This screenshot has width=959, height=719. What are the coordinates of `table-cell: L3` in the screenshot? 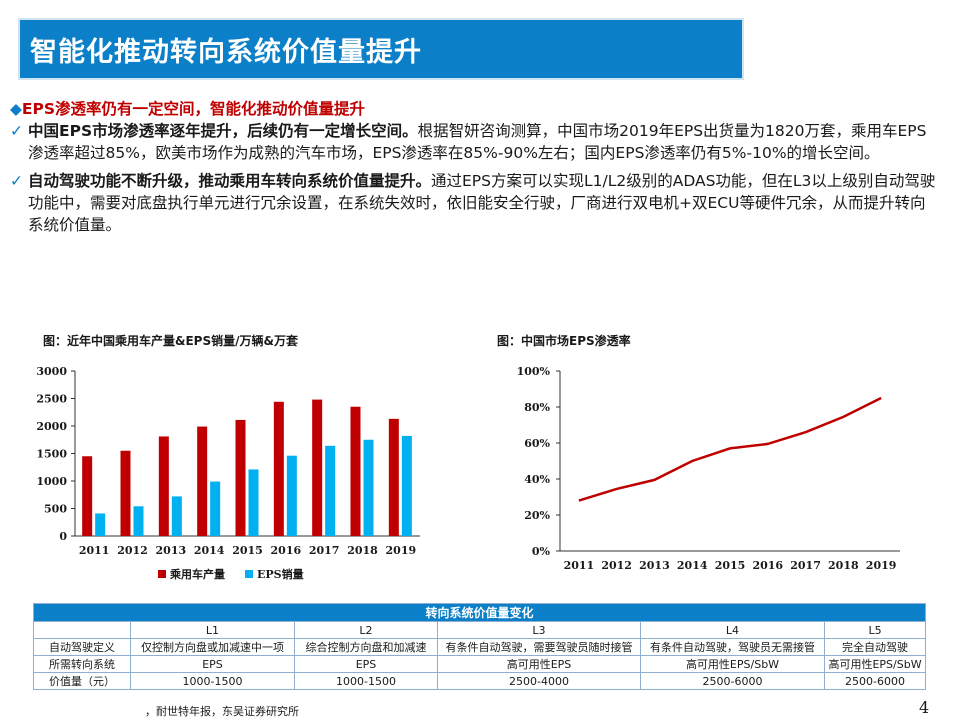 It's located at (539, 630).